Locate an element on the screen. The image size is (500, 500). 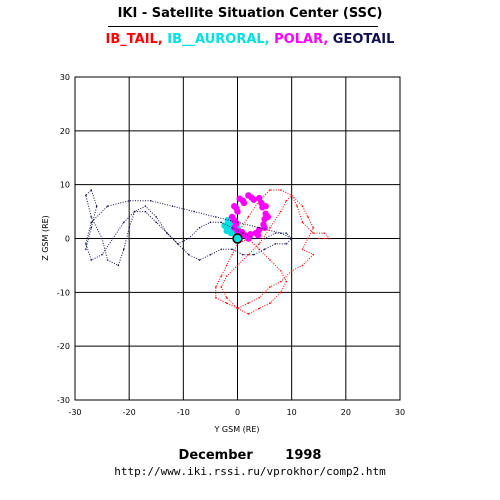
y-tick-label: -20 is located at coordinates (63, 346).